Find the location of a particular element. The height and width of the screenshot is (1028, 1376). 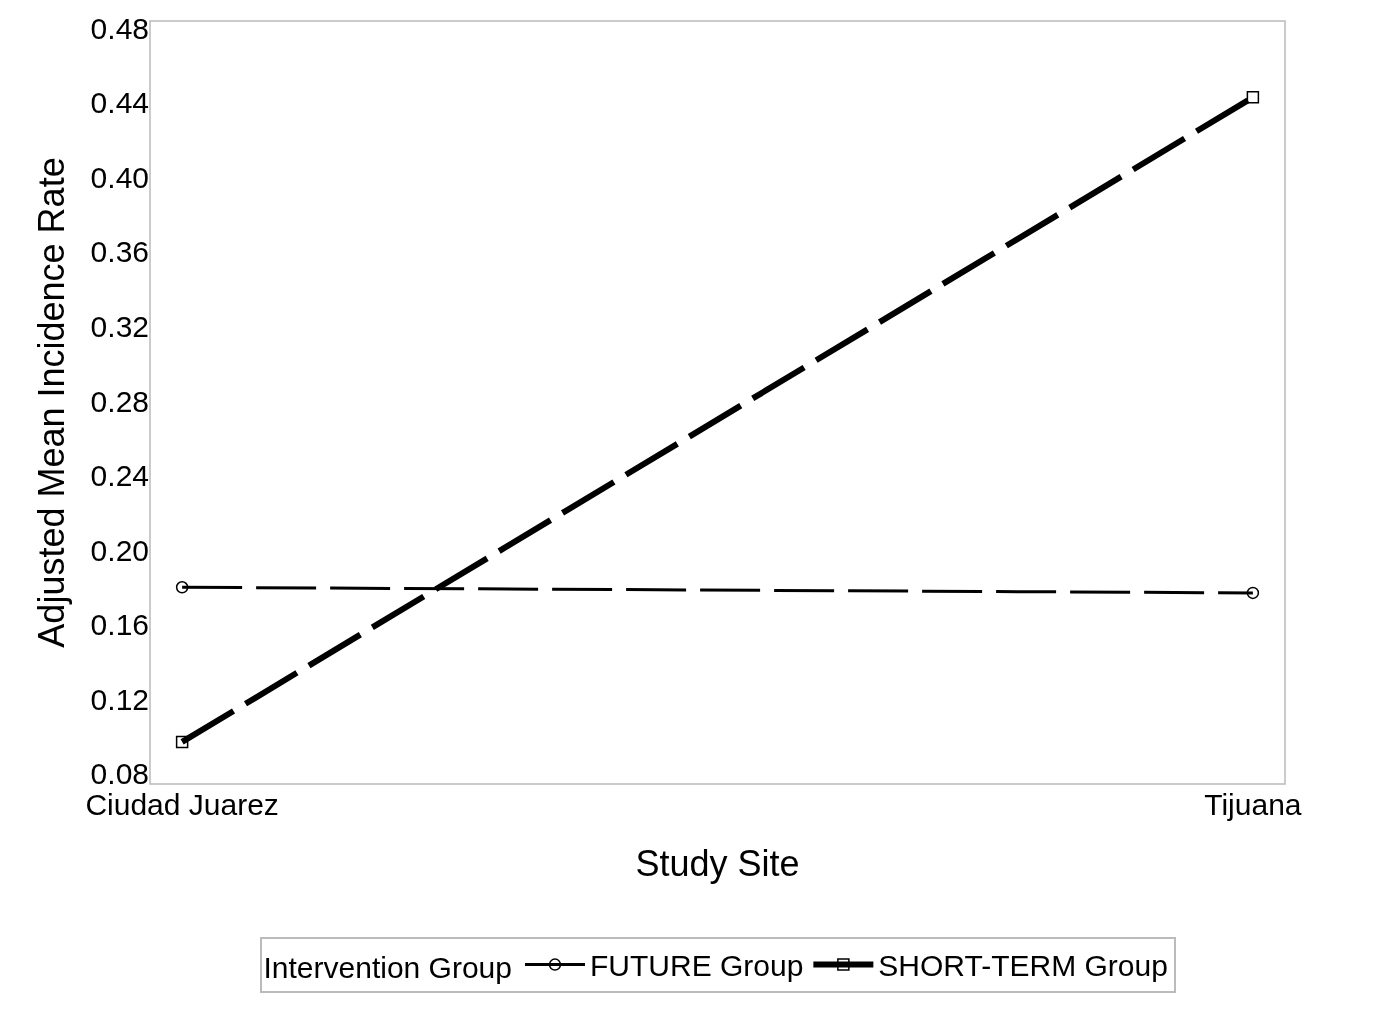

y-axis-title: Adjusted Mean Incidence Rate is located at coordinates (51, 402).